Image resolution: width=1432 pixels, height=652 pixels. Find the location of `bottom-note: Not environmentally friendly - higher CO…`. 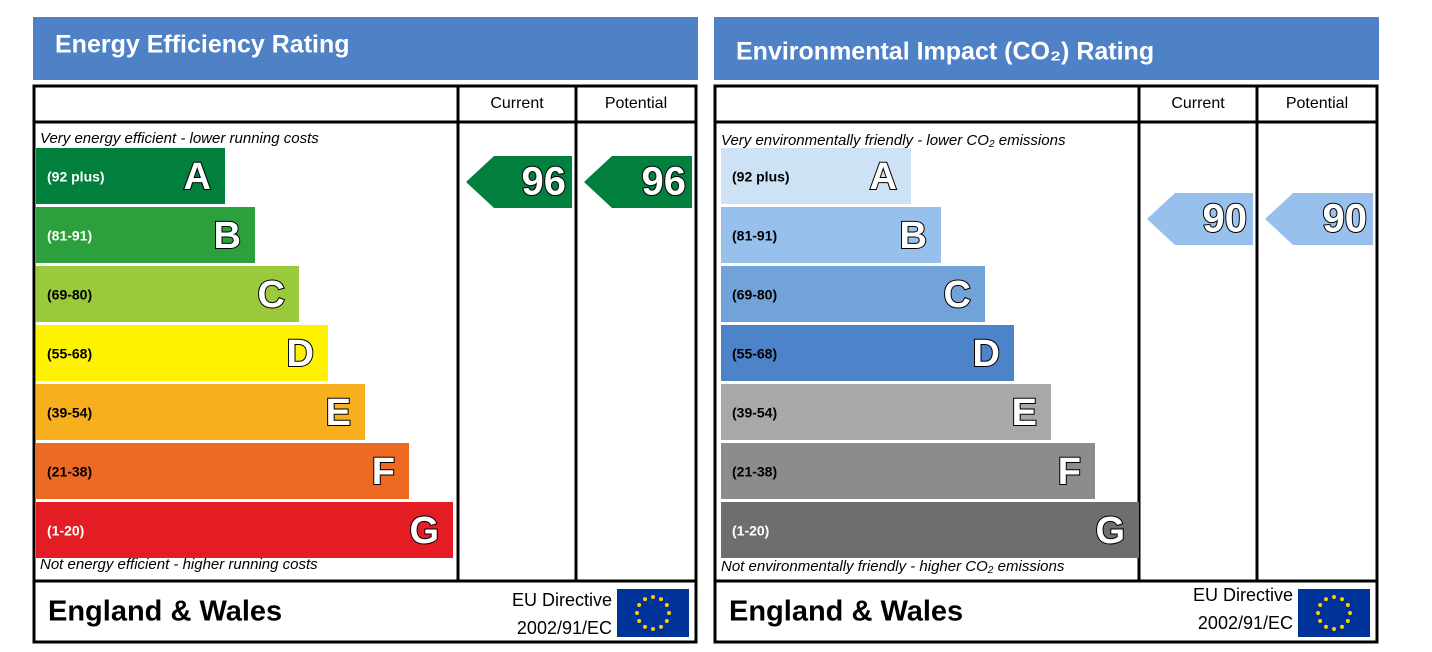

bottom-note: Not environmentally friendly - higher CO… is located at coordinates (893, 566).